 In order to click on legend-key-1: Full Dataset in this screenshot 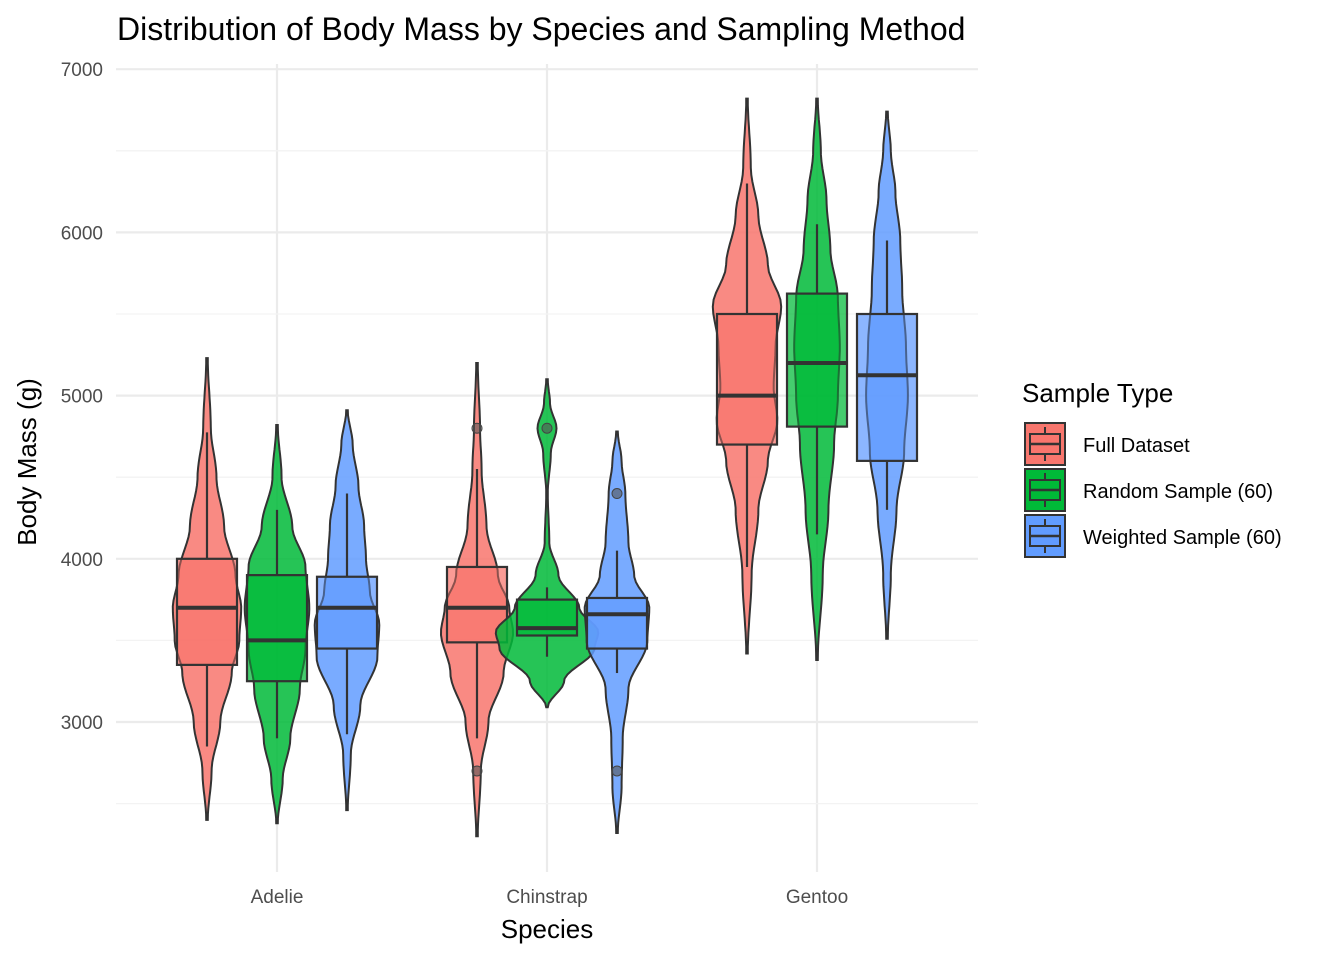, I will do `click(1107, 444)`.